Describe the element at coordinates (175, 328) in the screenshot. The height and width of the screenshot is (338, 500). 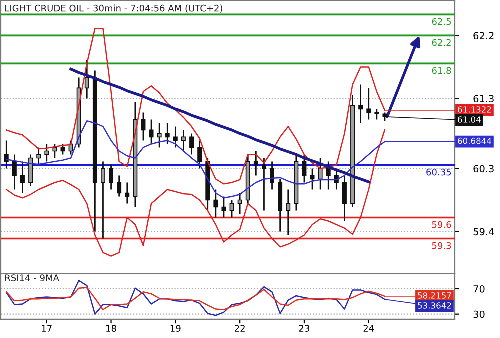
I see `x-tick-label: 19` at that location.